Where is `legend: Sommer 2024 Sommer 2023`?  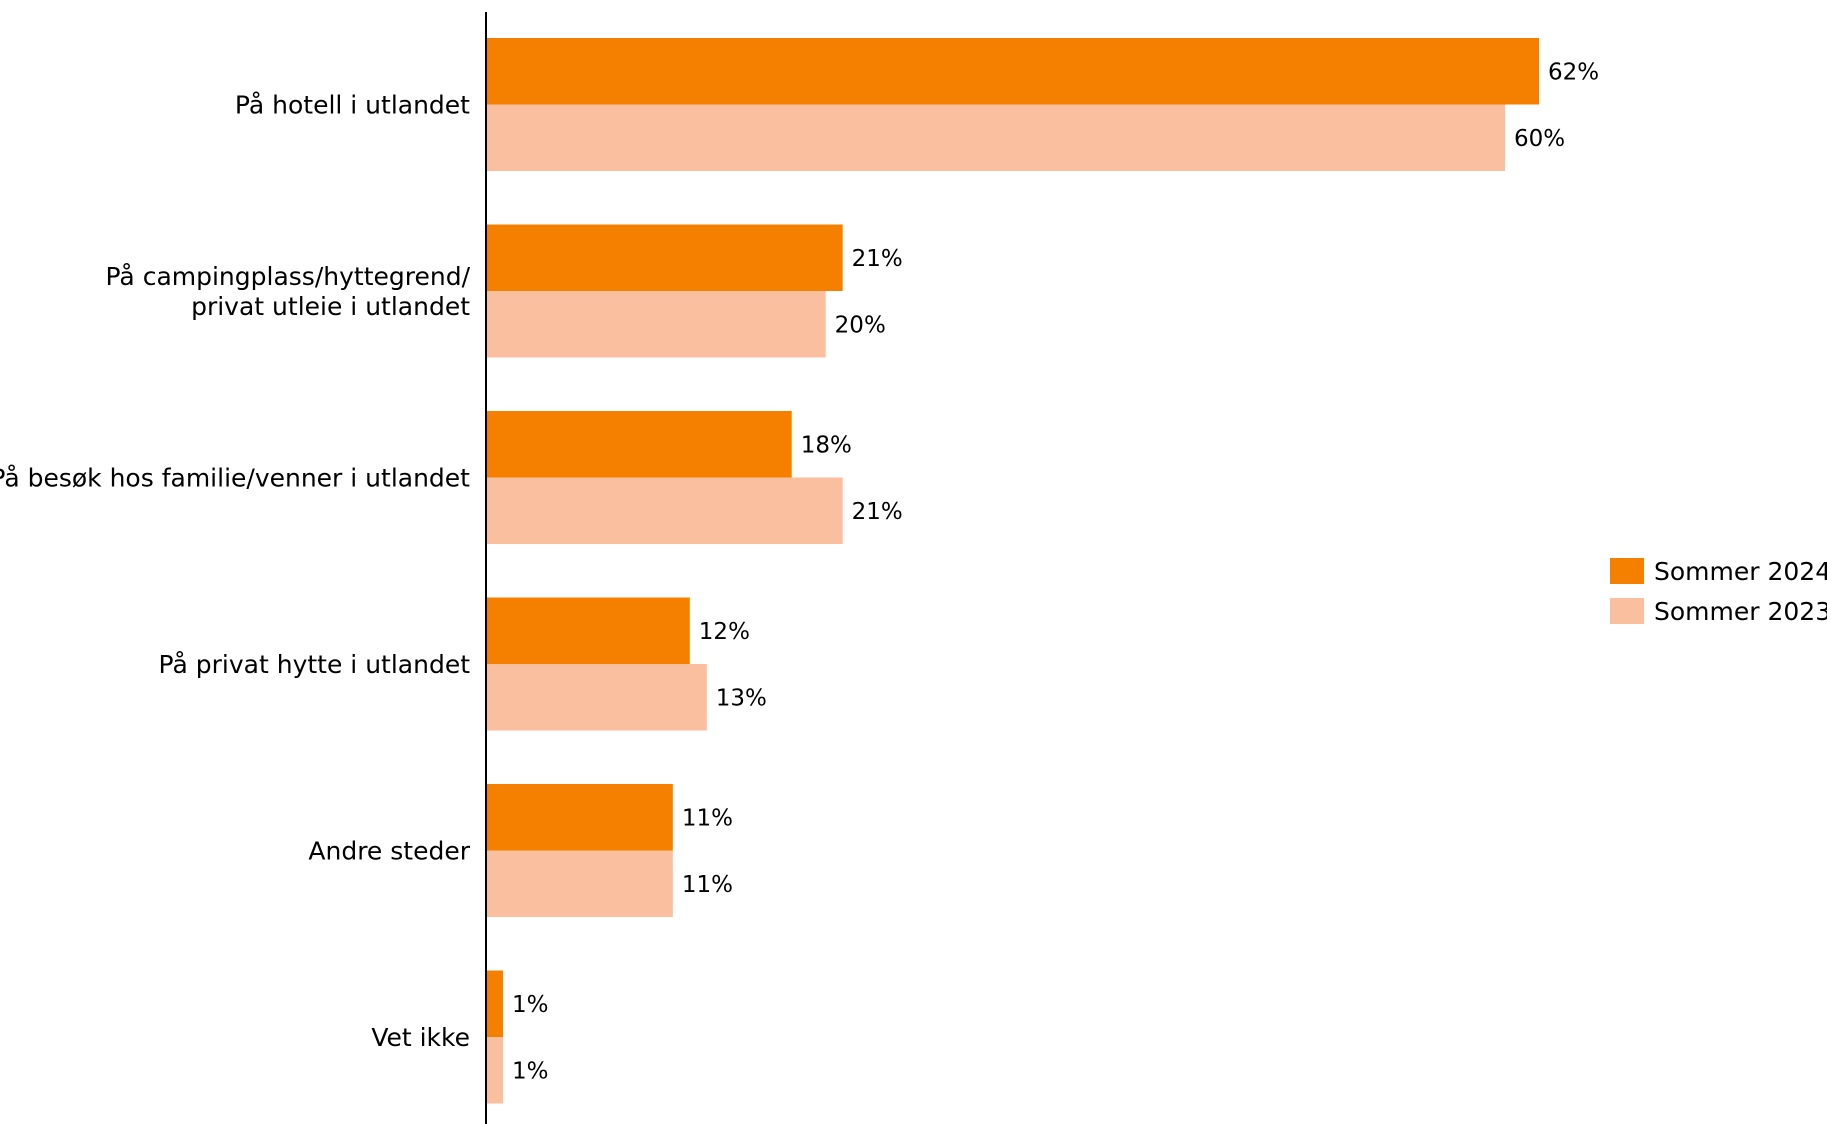 legend: Sommer 2024 Sommer 2023 is located at coordinates (1718, 591).